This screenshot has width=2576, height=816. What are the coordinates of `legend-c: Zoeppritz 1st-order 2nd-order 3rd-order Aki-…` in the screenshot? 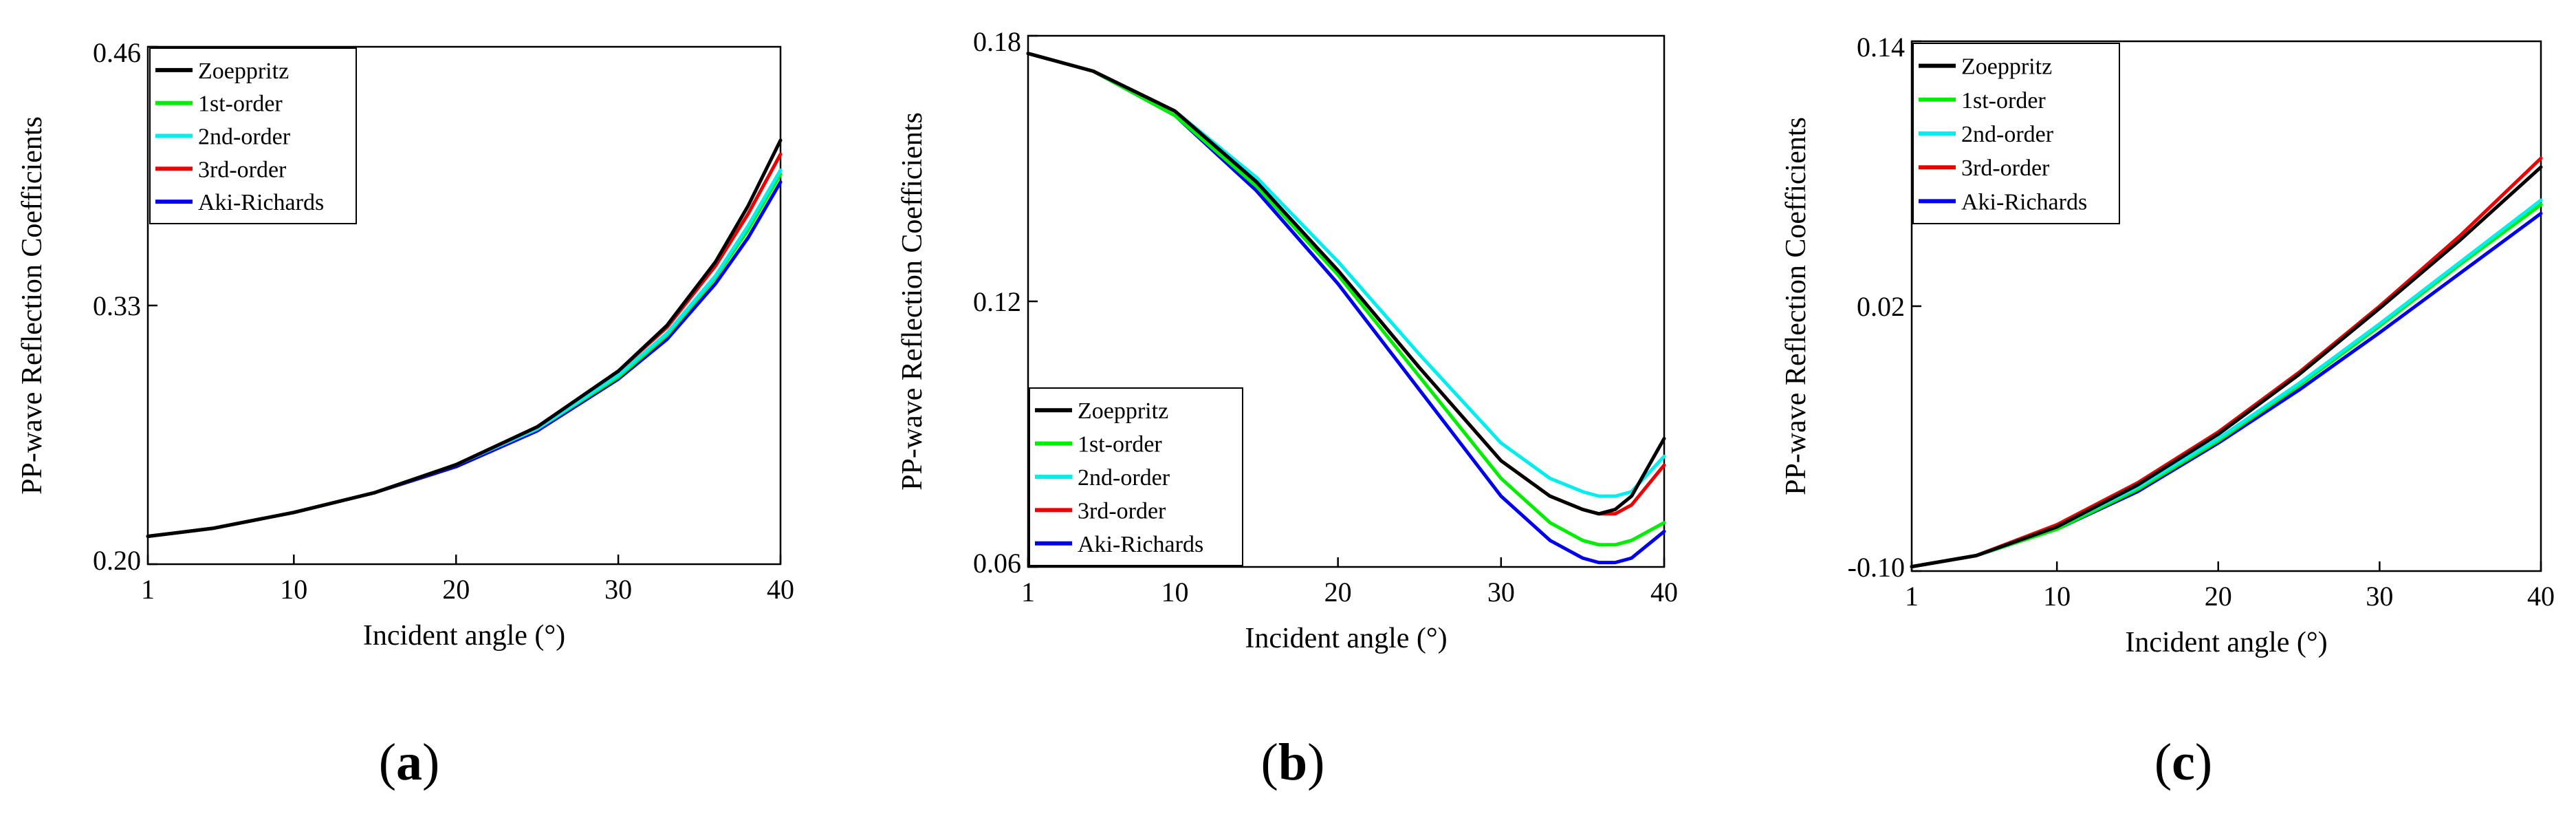 It's located at (2016, 133).